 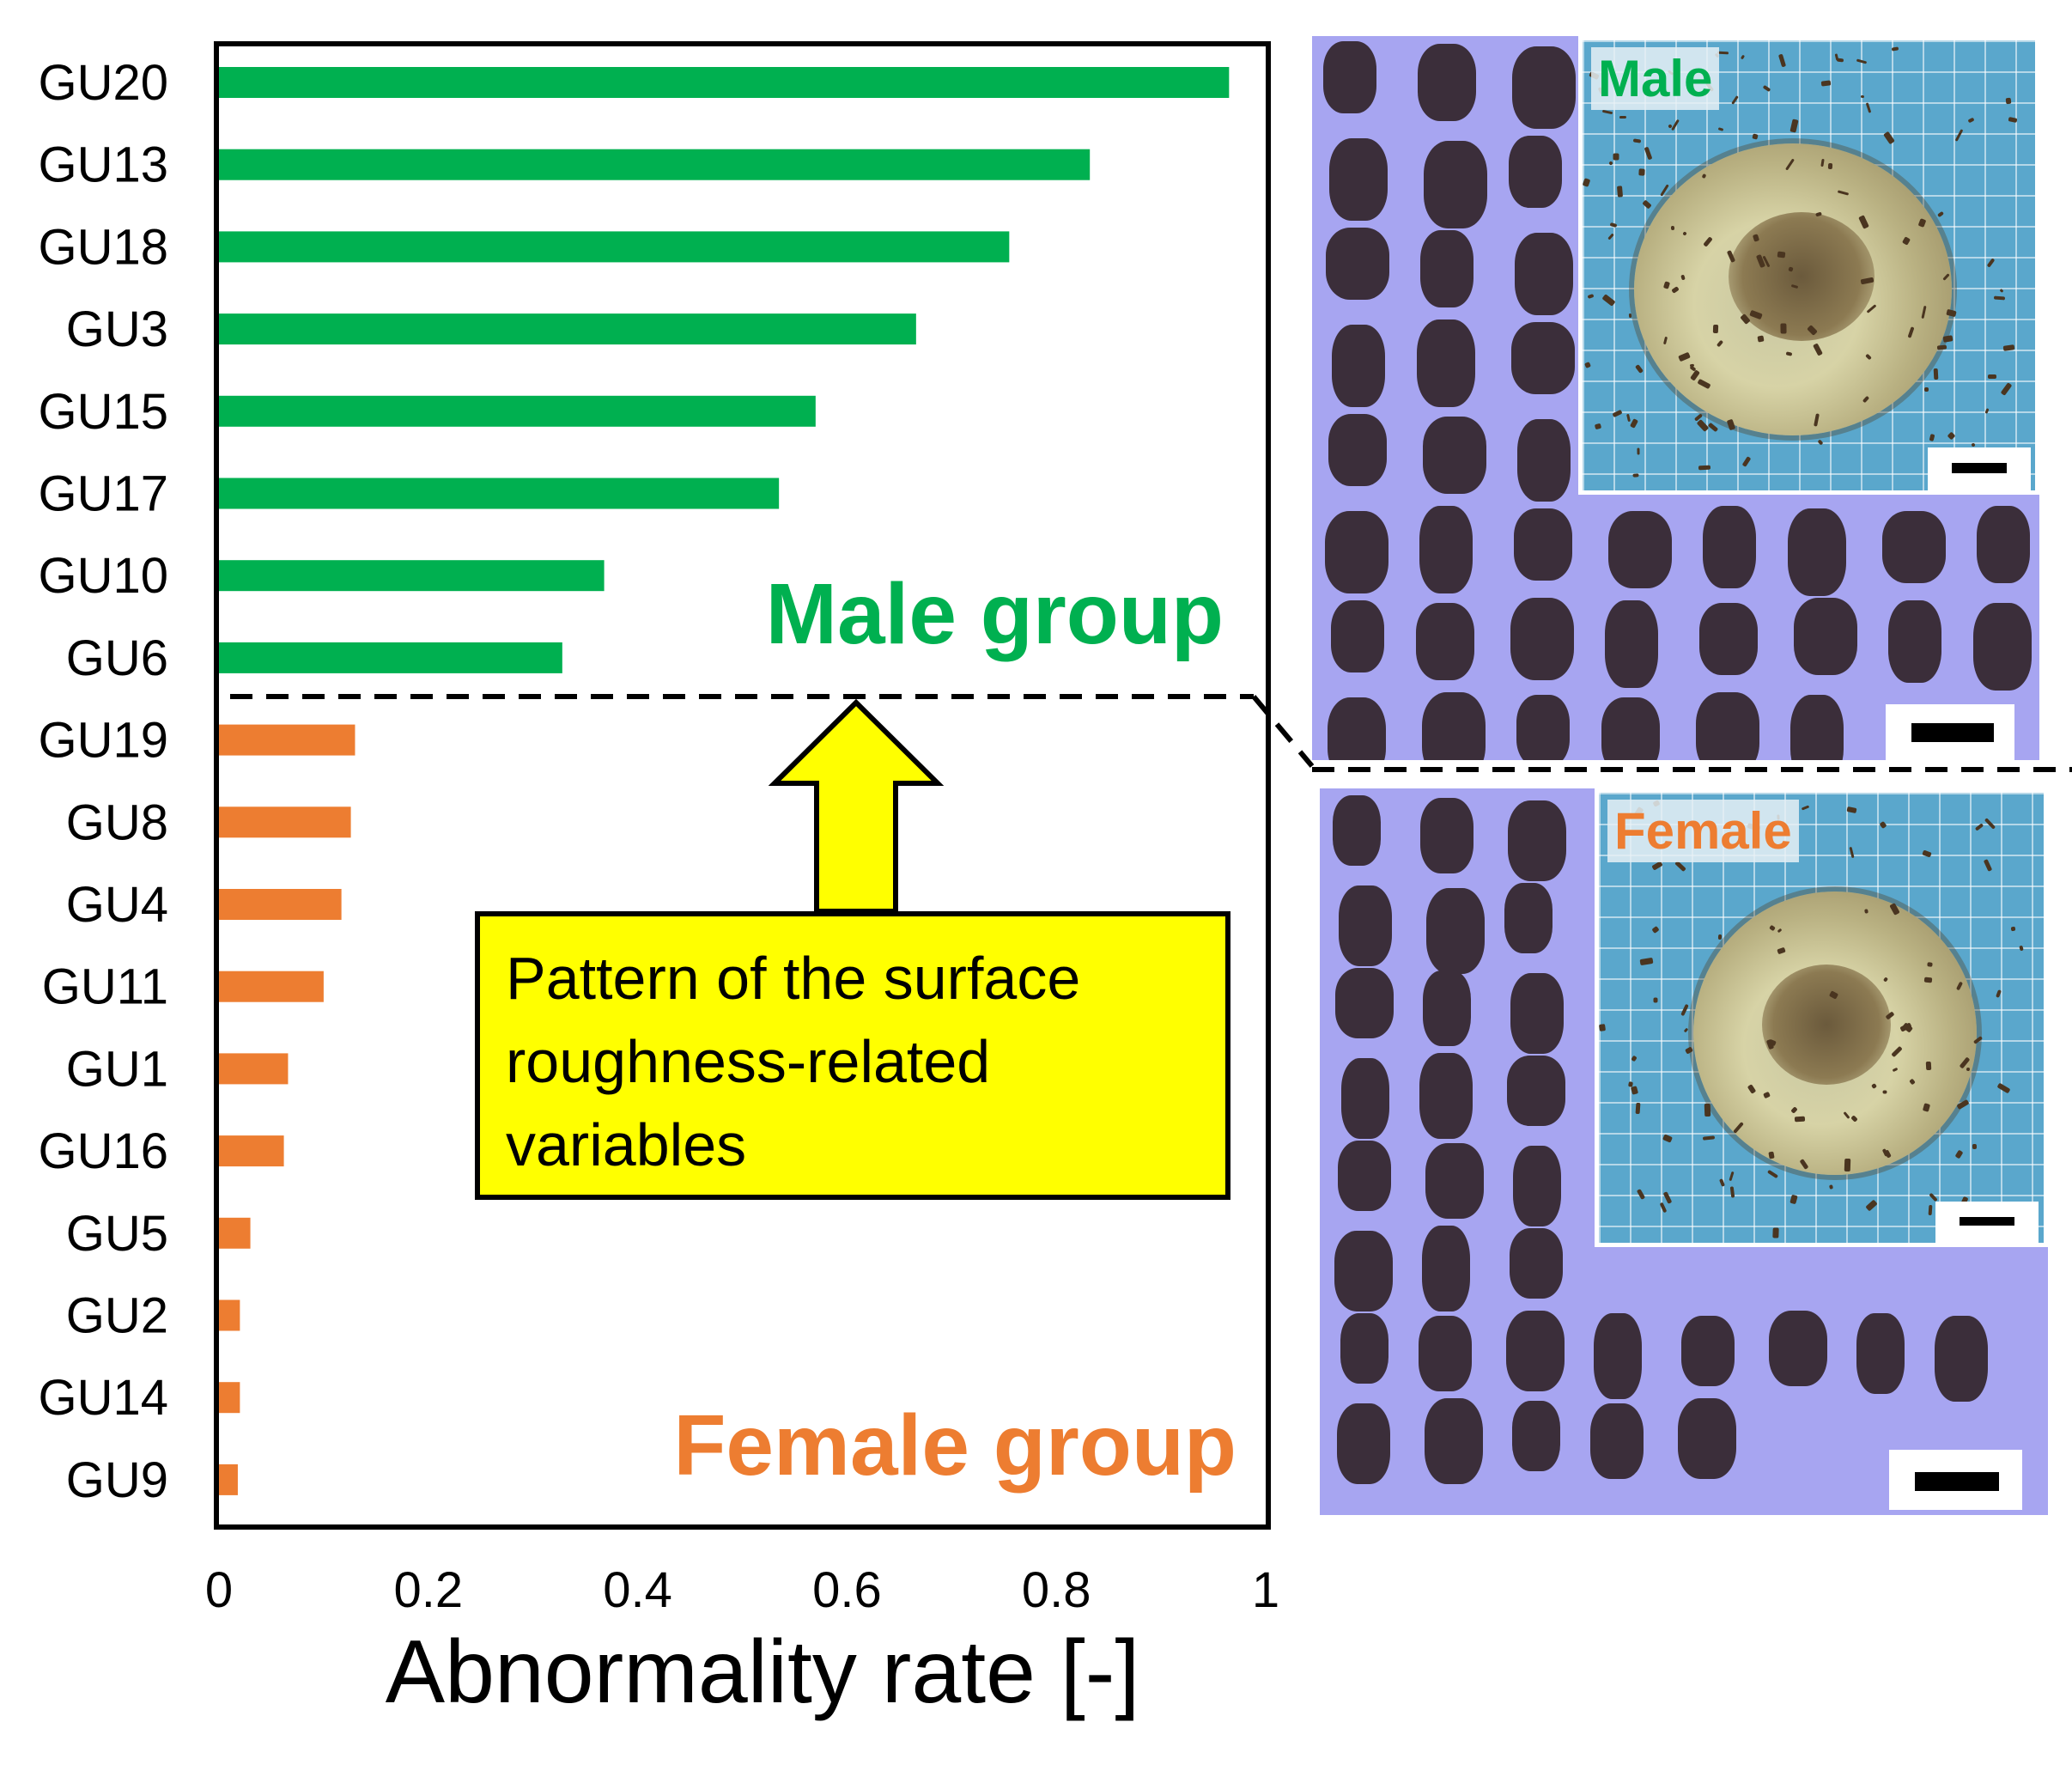 What do you see at coordinates (103, 247) in the screenshot?
I see `category-label-gu18: GU18` at bounding box center [103, 247].